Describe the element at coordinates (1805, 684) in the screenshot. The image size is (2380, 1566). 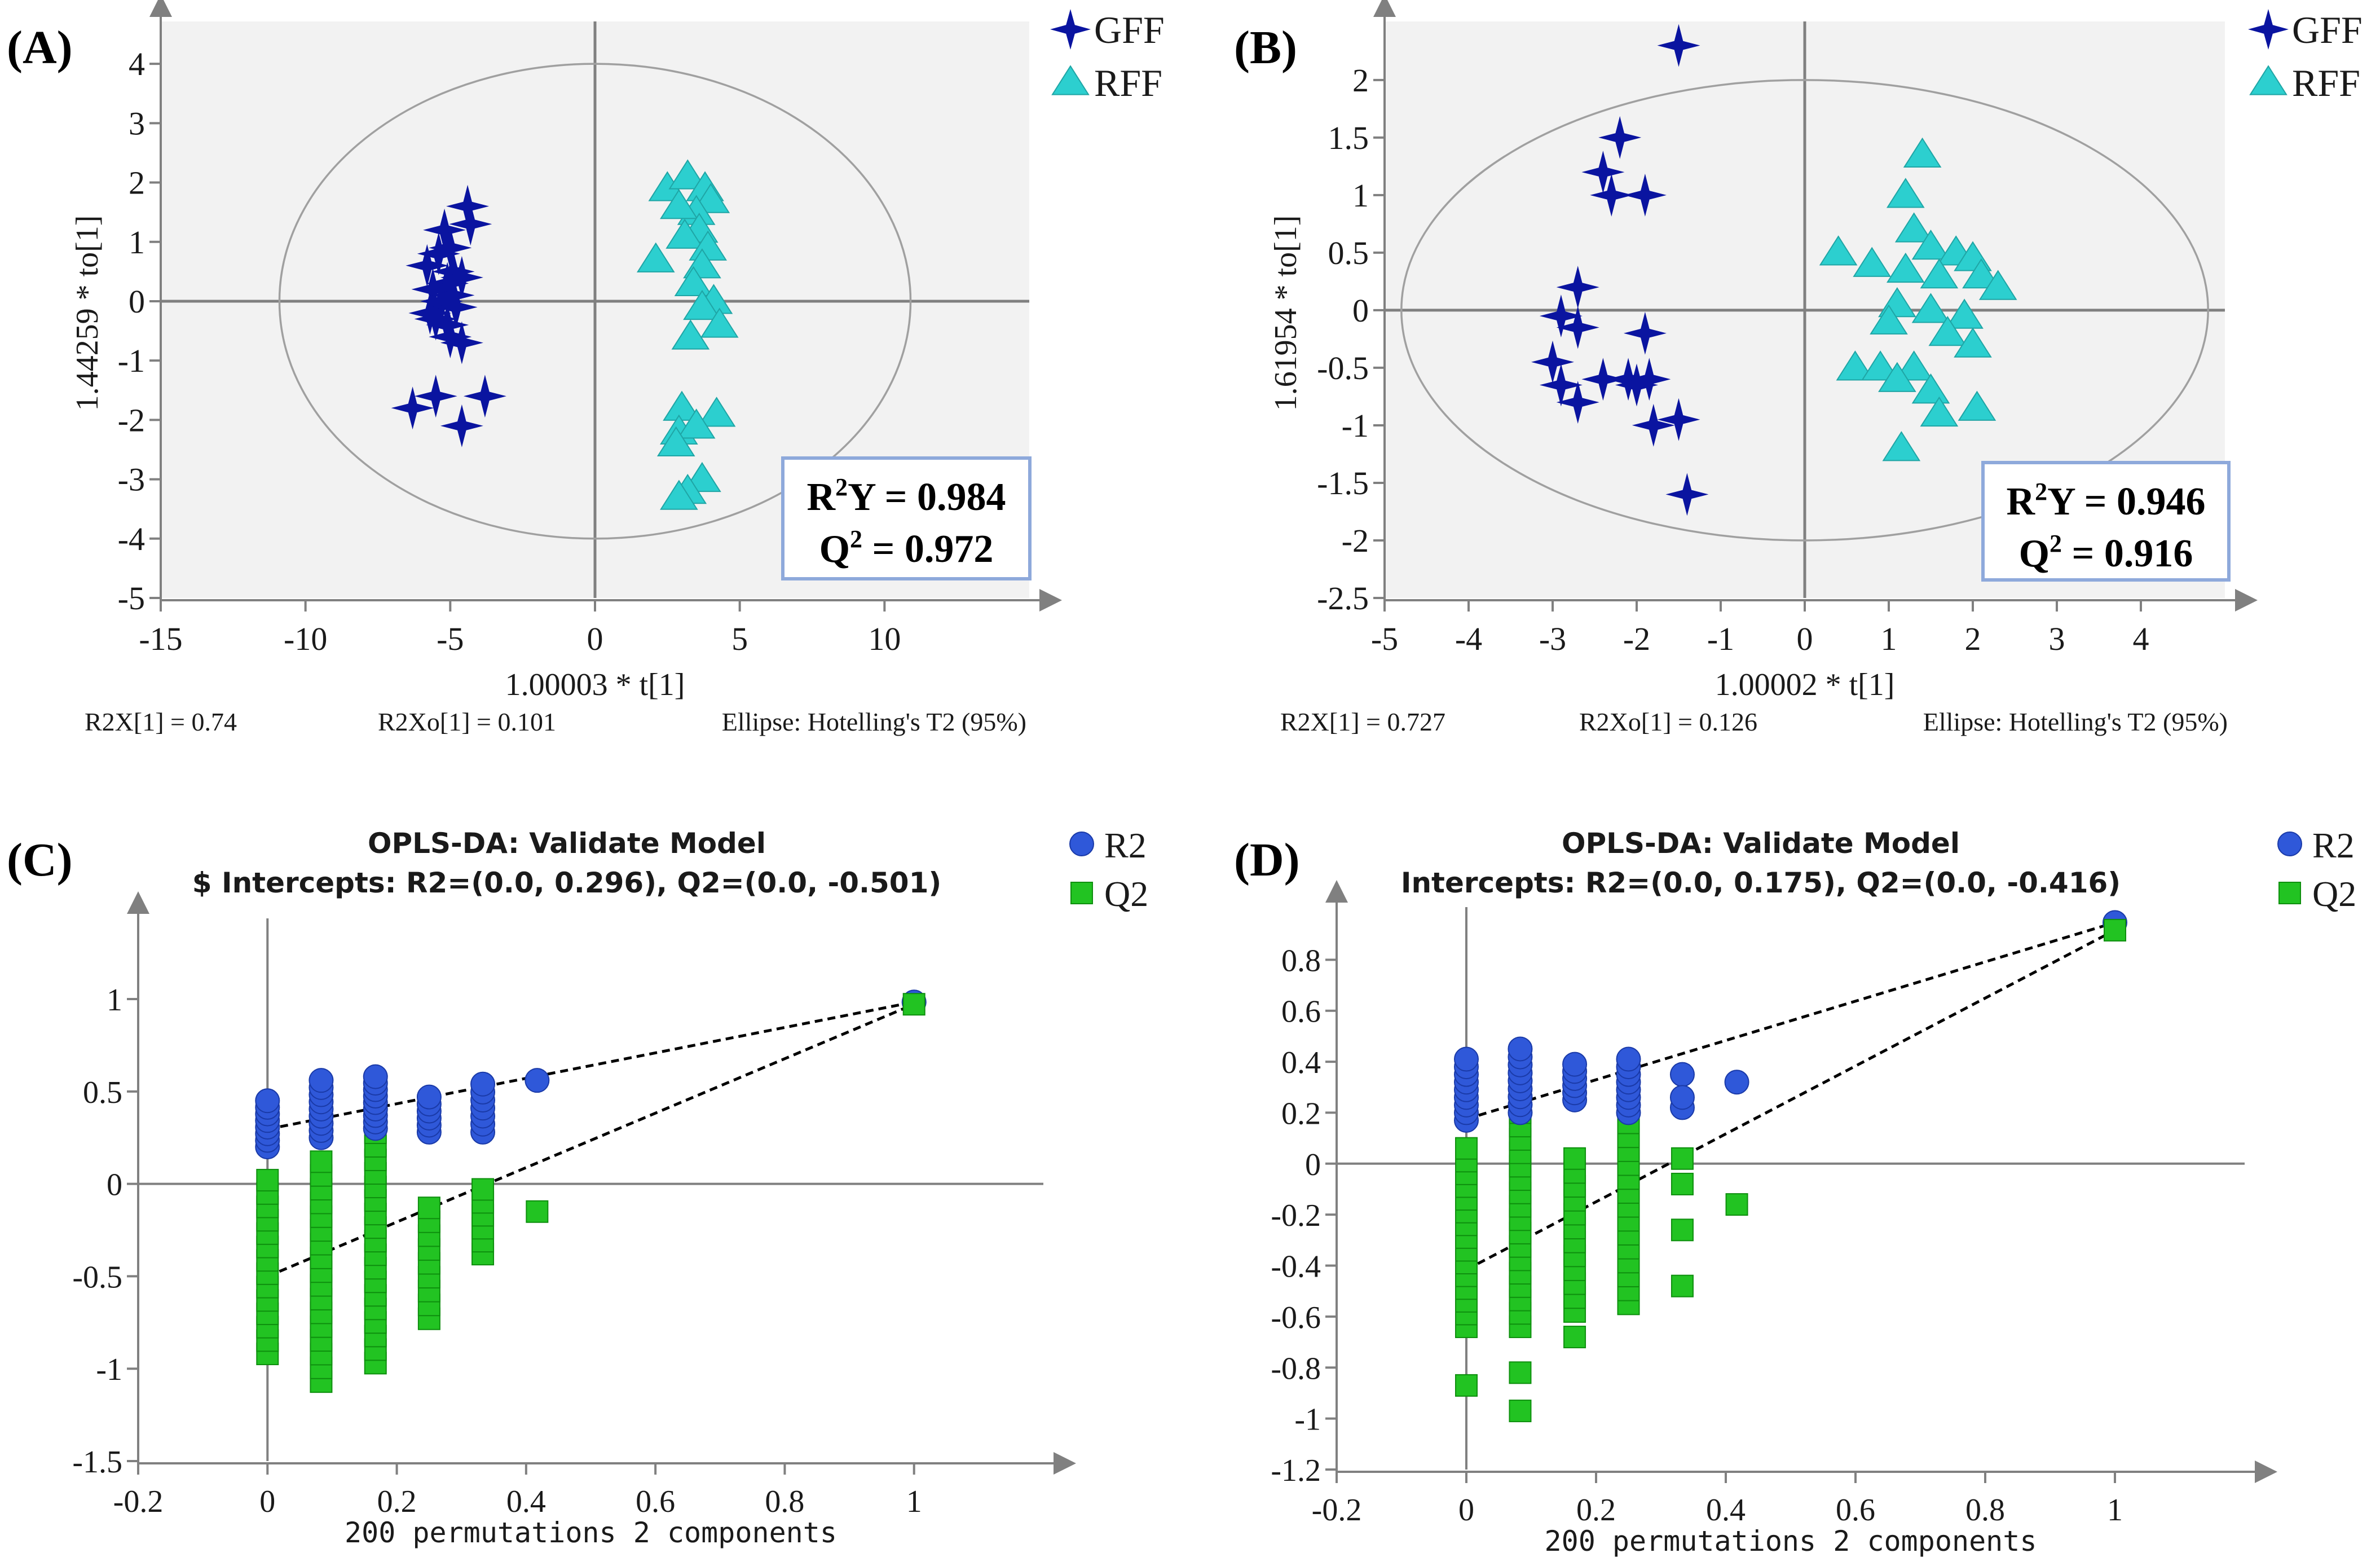
I see `x-axis-label: 1.00002 * t[1]` at that location.